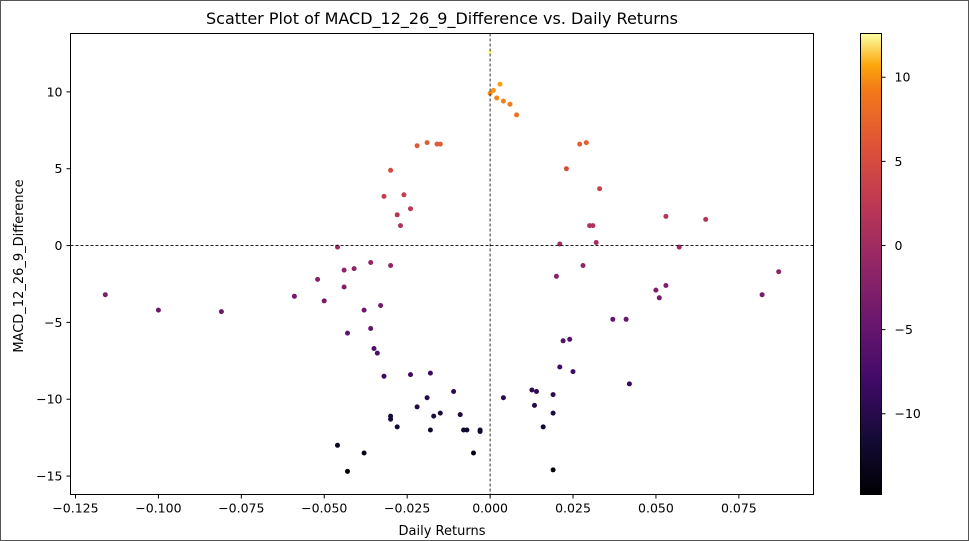 The width and height of the screenshot is (969, 541). What do you see at coordinates (53, 322) in the screenshot?
I see `y-tick-label: −5` at bounding box center [53, 322].